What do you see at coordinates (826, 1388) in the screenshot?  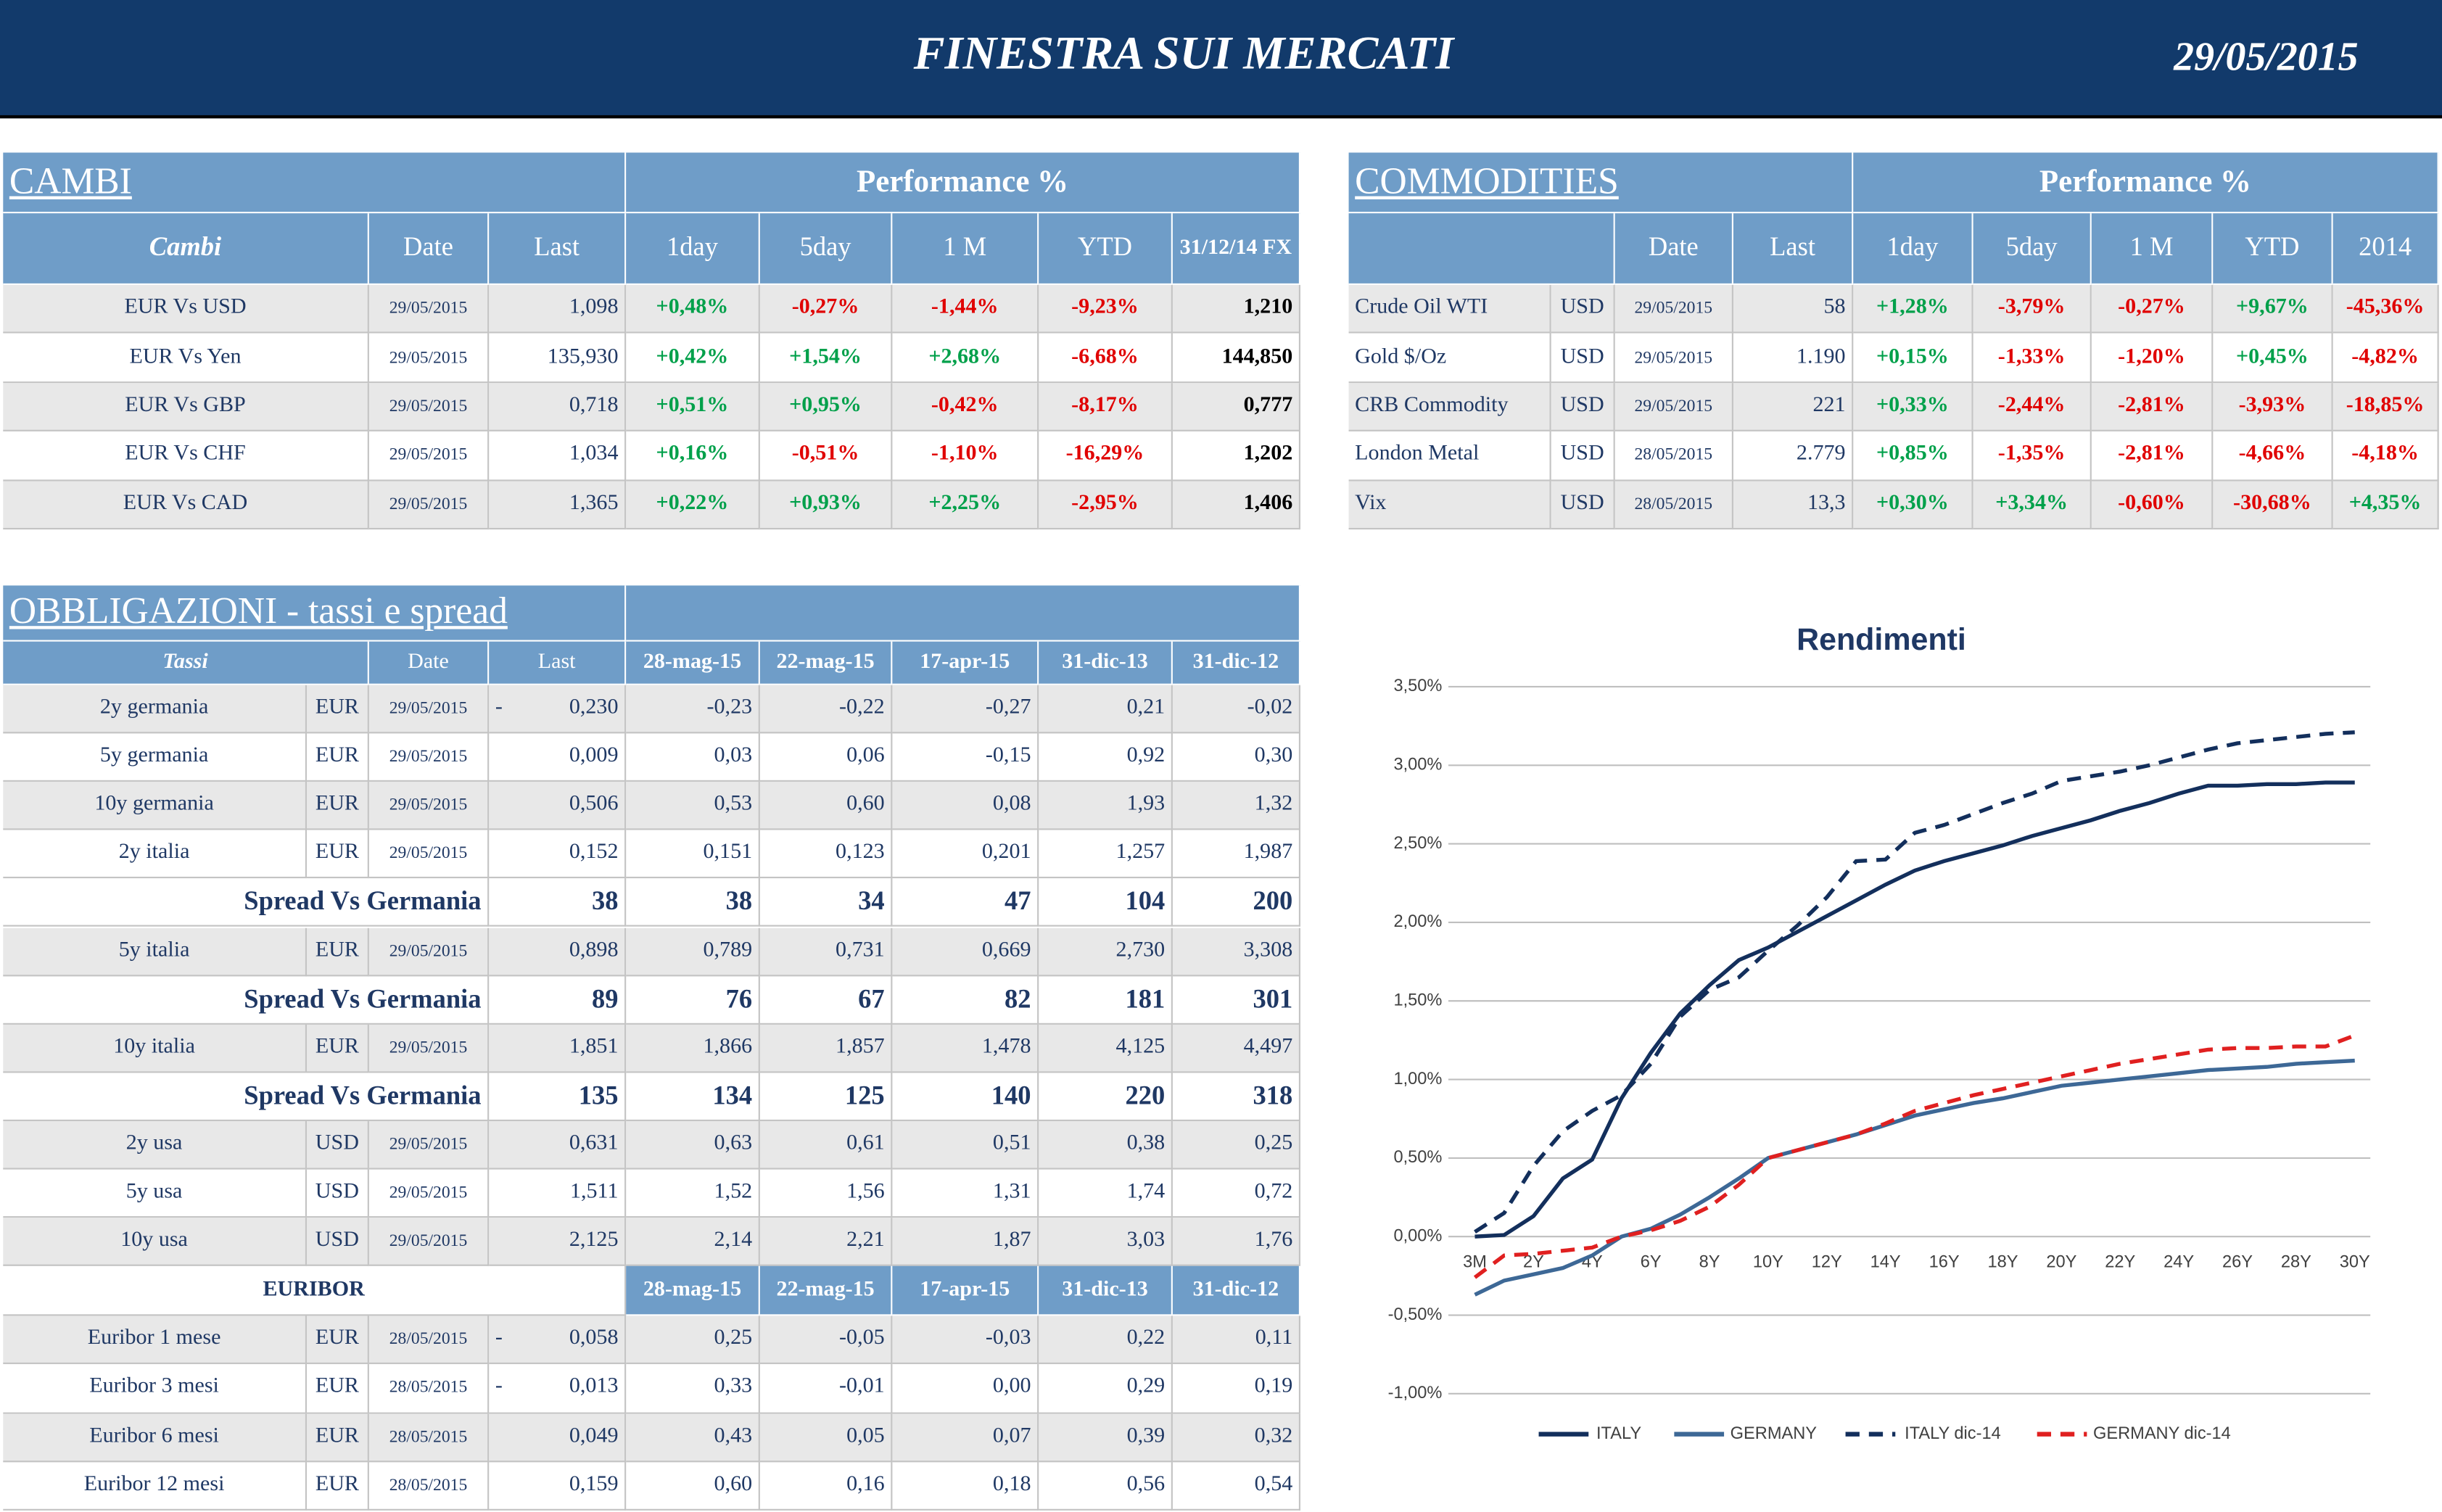 I see `table-cell: -0,01` at bounding box center [826, 1388].